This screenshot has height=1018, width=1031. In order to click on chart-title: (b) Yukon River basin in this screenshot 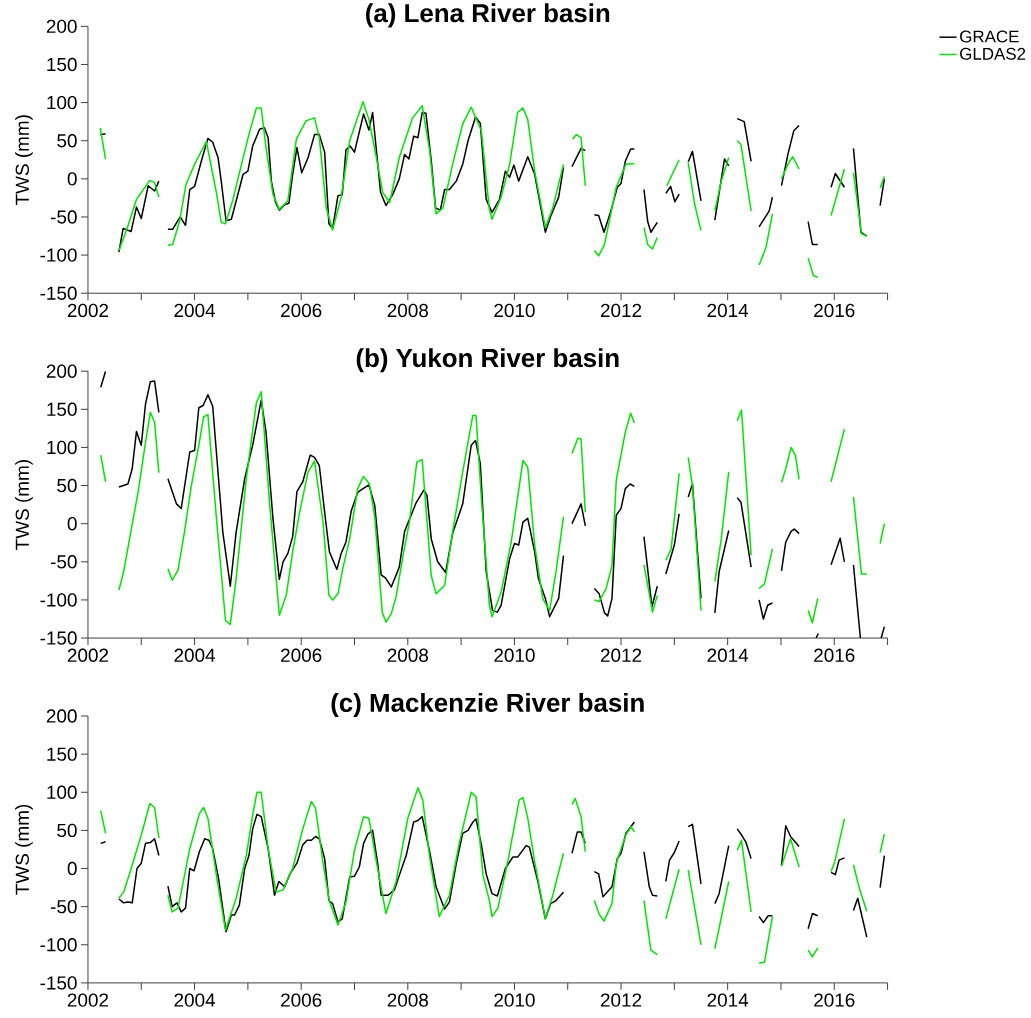, I will do `click(487, 360)`.